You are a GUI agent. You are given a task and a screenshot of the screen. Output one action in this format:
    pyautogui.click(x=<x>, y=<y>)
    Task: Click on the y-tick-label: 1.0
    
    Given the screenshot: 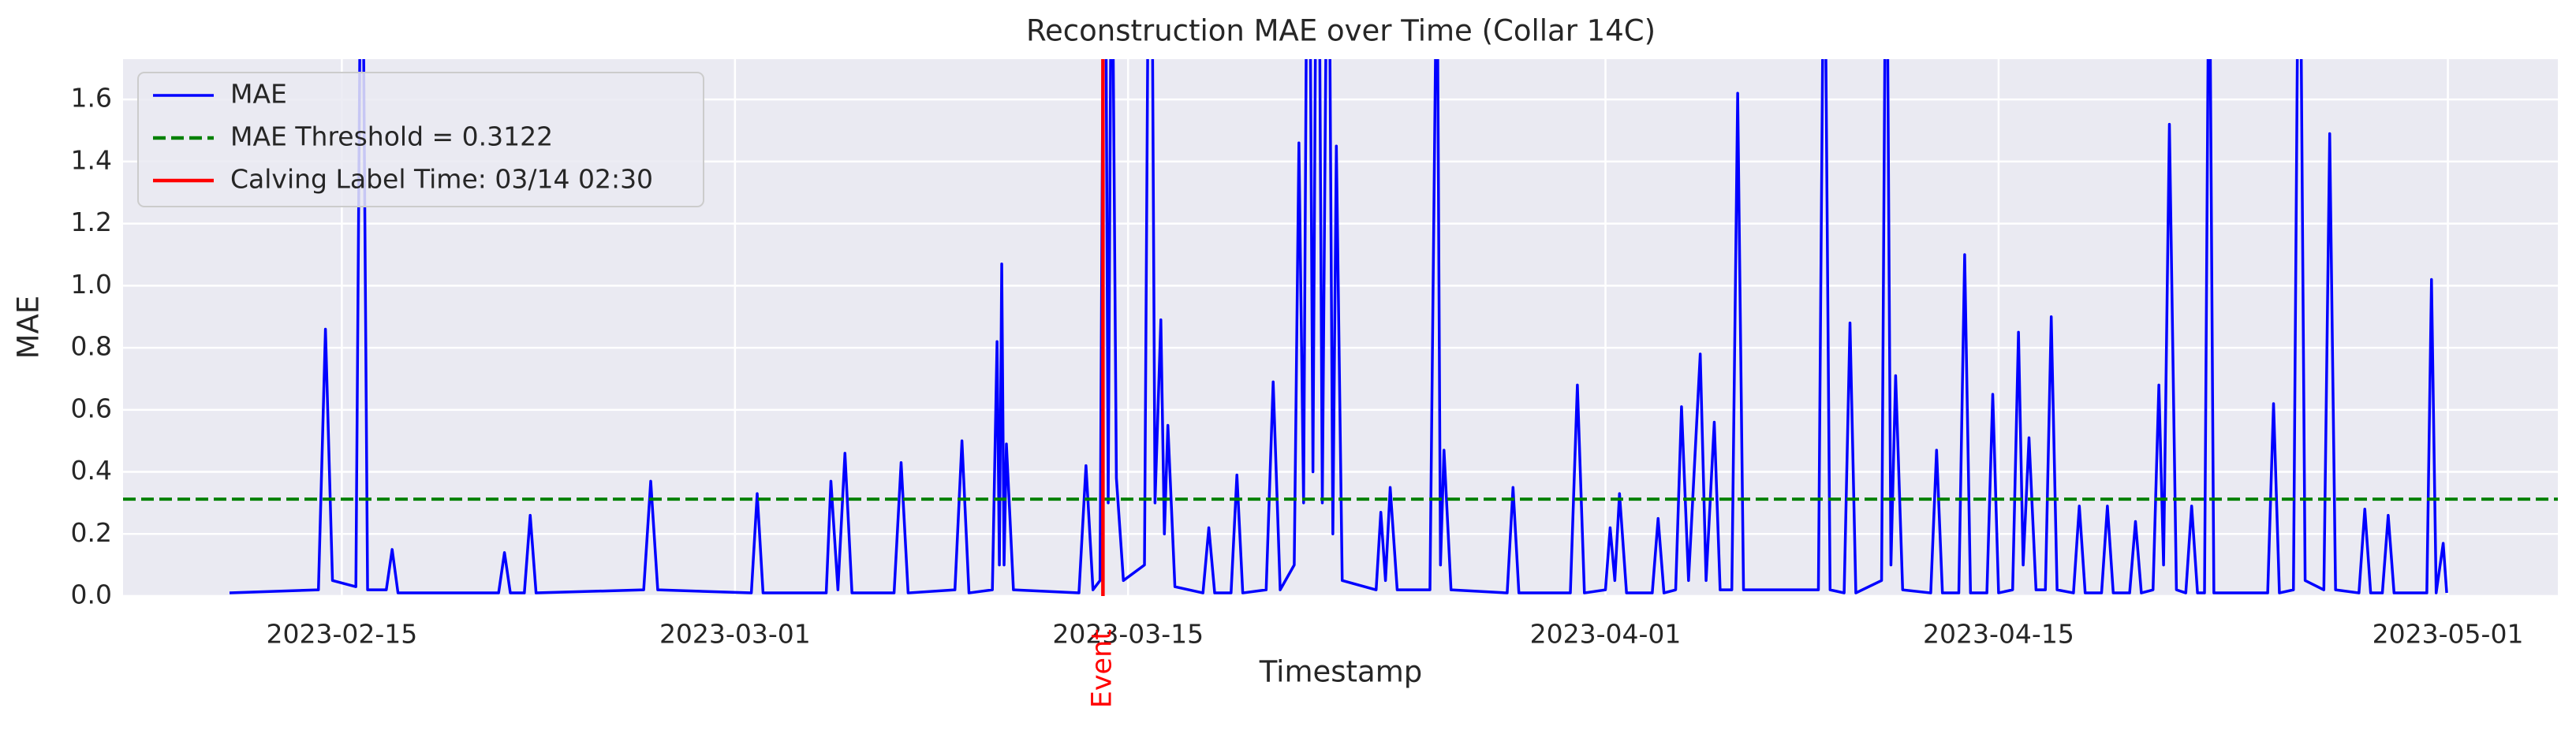 What is the action you would take?
    pyautogui.click(x=91, y=284)
    